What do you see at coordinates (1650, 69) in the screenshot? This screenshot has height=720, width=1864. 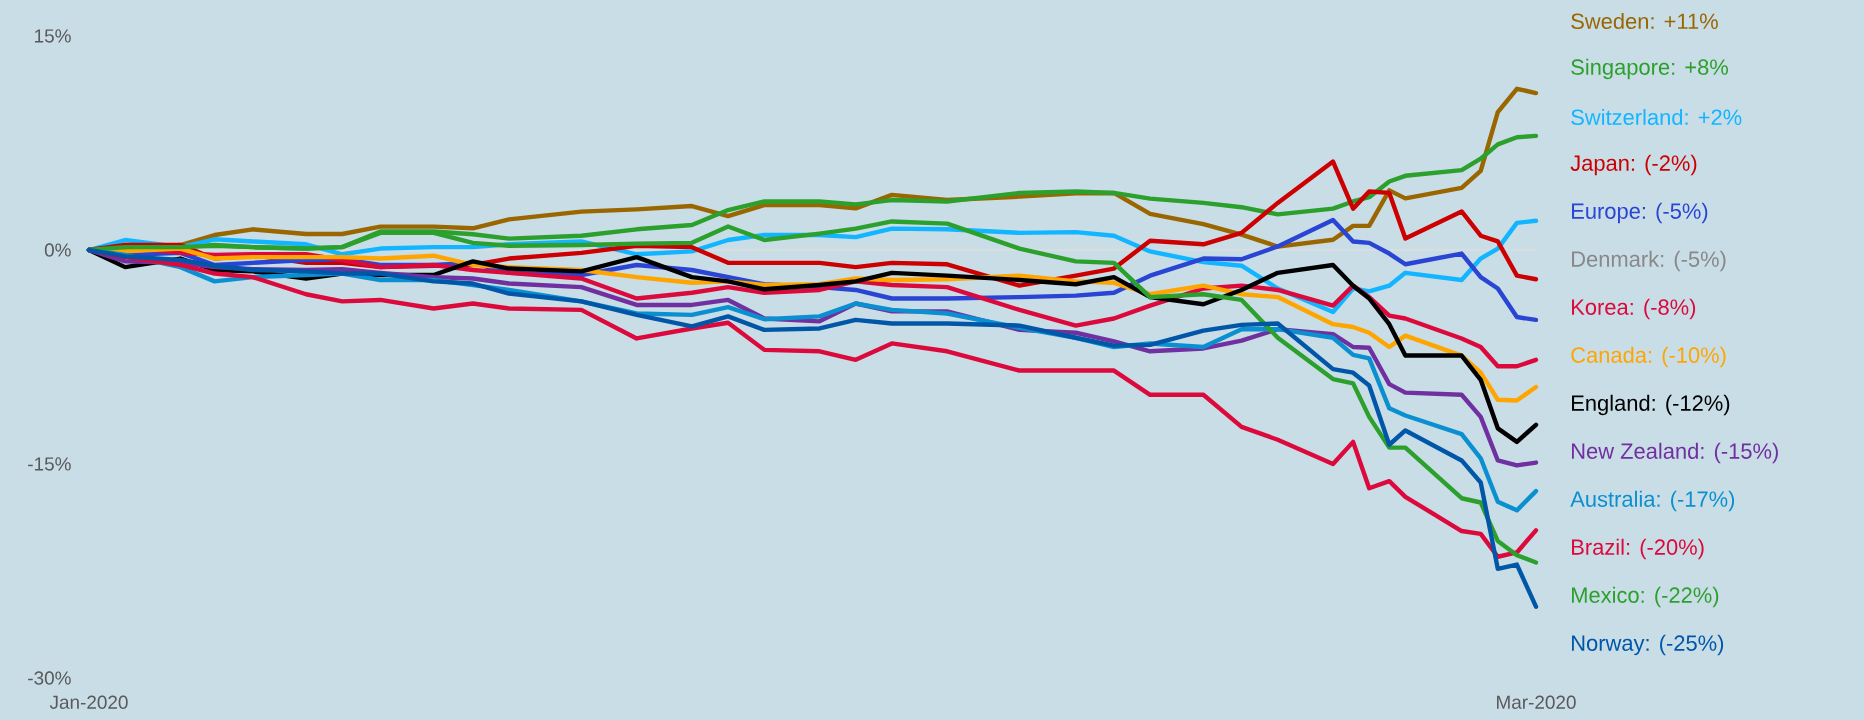 I see `text: Singapore: +8%` at bounding box center [1650, 69].